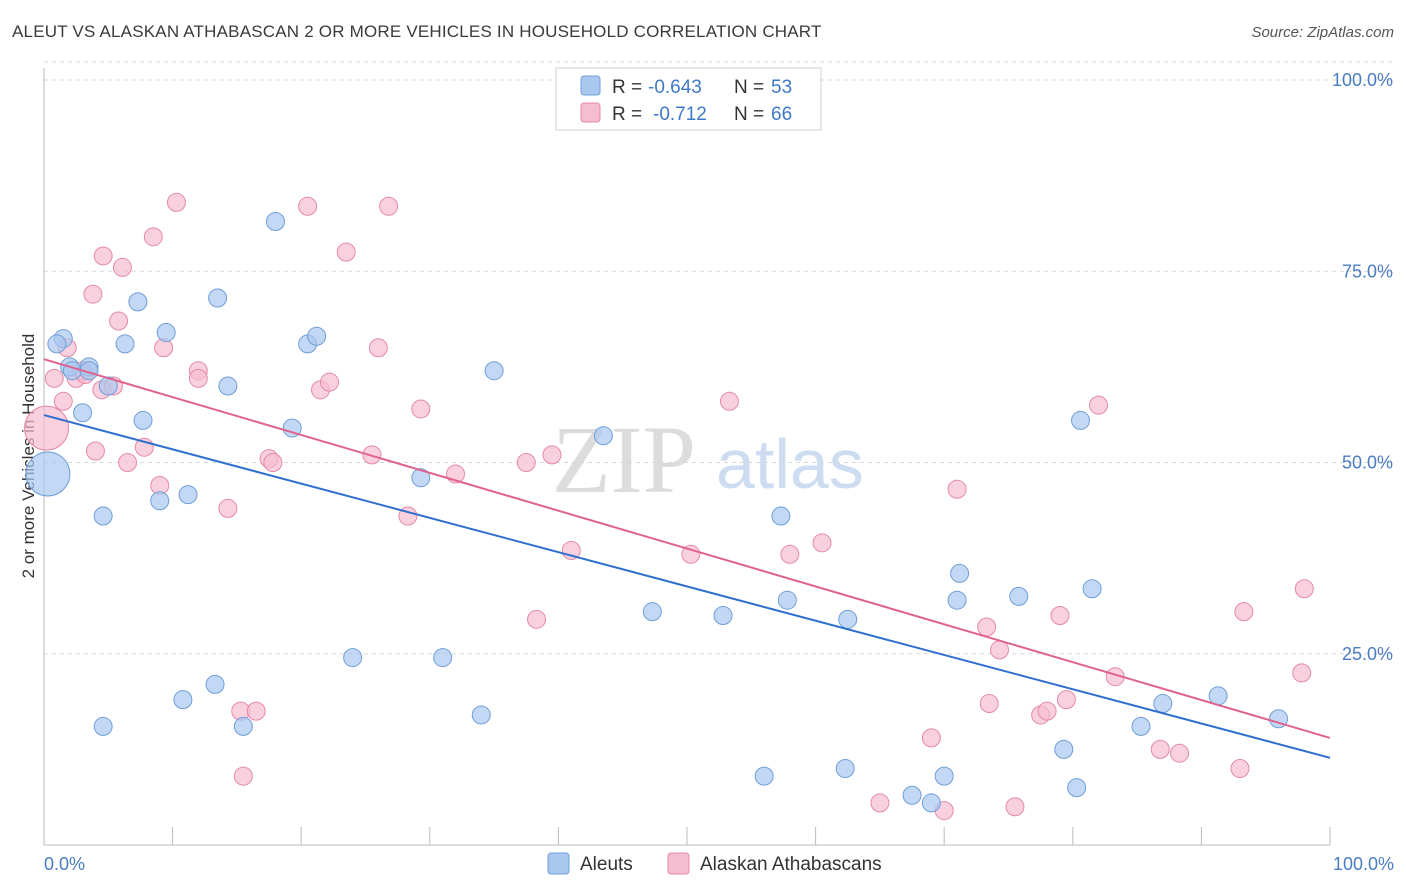  I want to click on source-credit: Source: ZipAtlas.com, so click(1322, 32).